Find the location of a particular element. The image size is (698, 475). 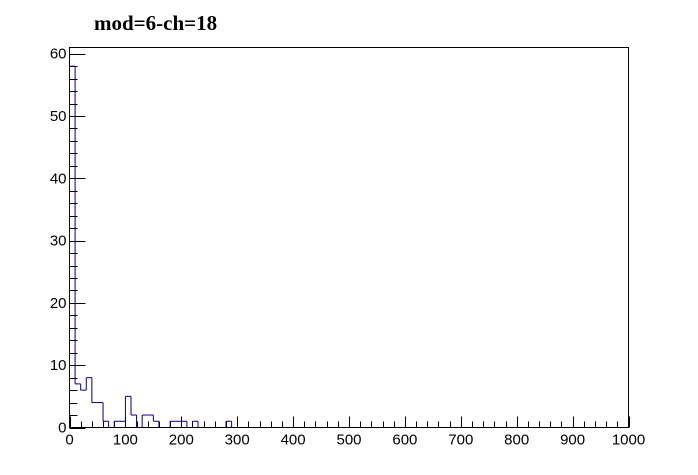

x-tick-label: 1000 is located at coordinates (628, 440).